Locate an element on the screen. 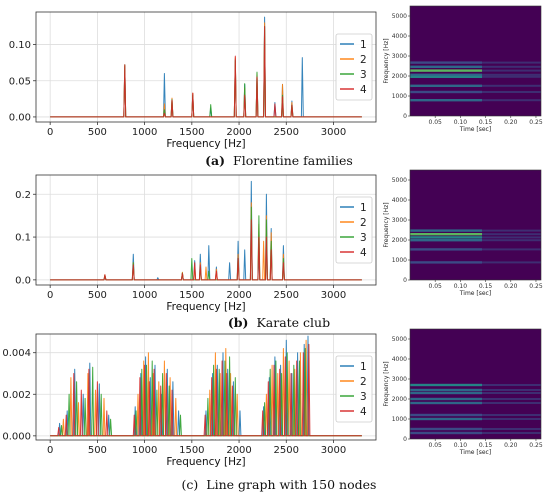  caption-c-text: Line graph with 150 nodes is located at coordinates (291, 484).